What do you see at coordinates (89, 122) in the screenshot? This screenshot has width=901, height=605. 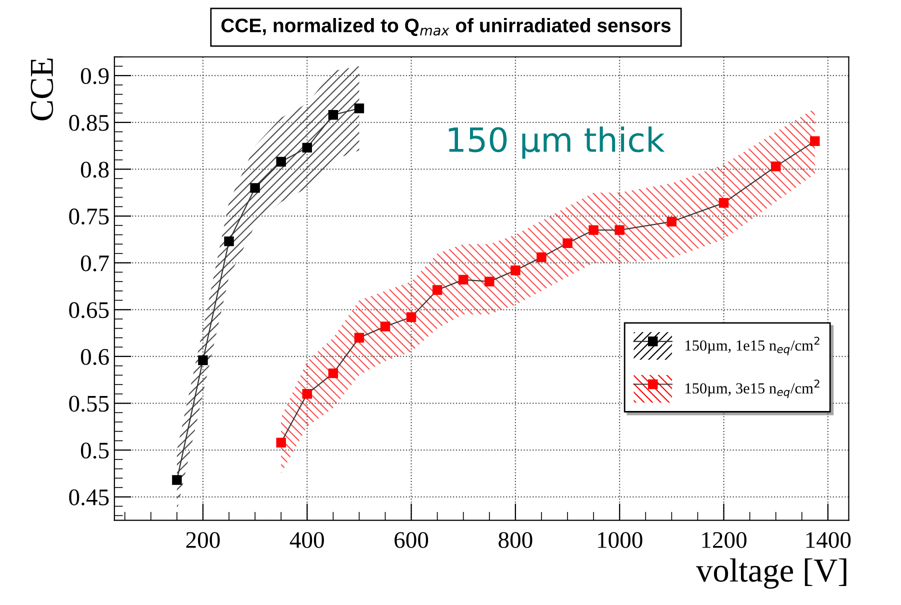 I see `y-tick-label: 0.85` at bounding box center [89, 122].